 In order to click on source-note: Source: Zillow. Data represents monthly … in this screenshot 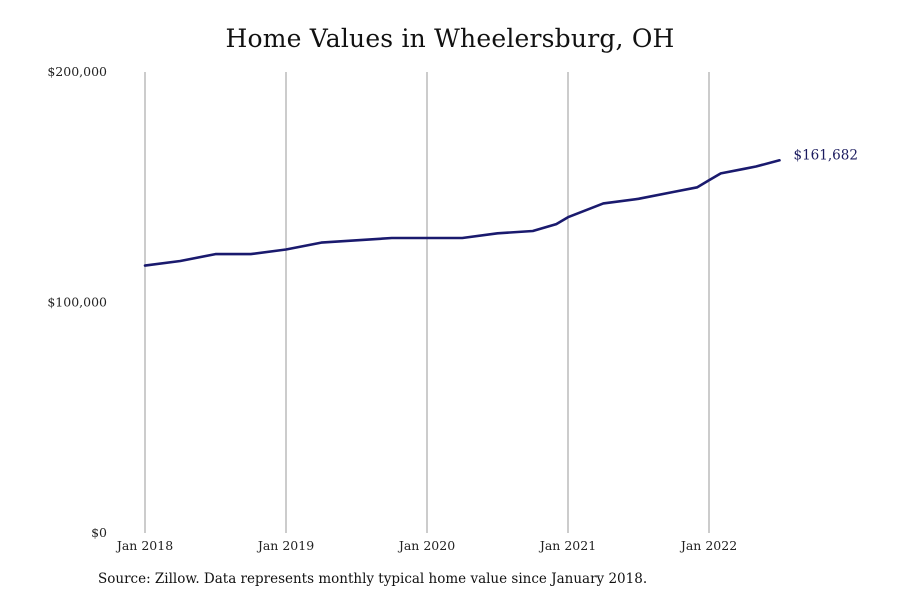, I will do `click(373, 579)`.